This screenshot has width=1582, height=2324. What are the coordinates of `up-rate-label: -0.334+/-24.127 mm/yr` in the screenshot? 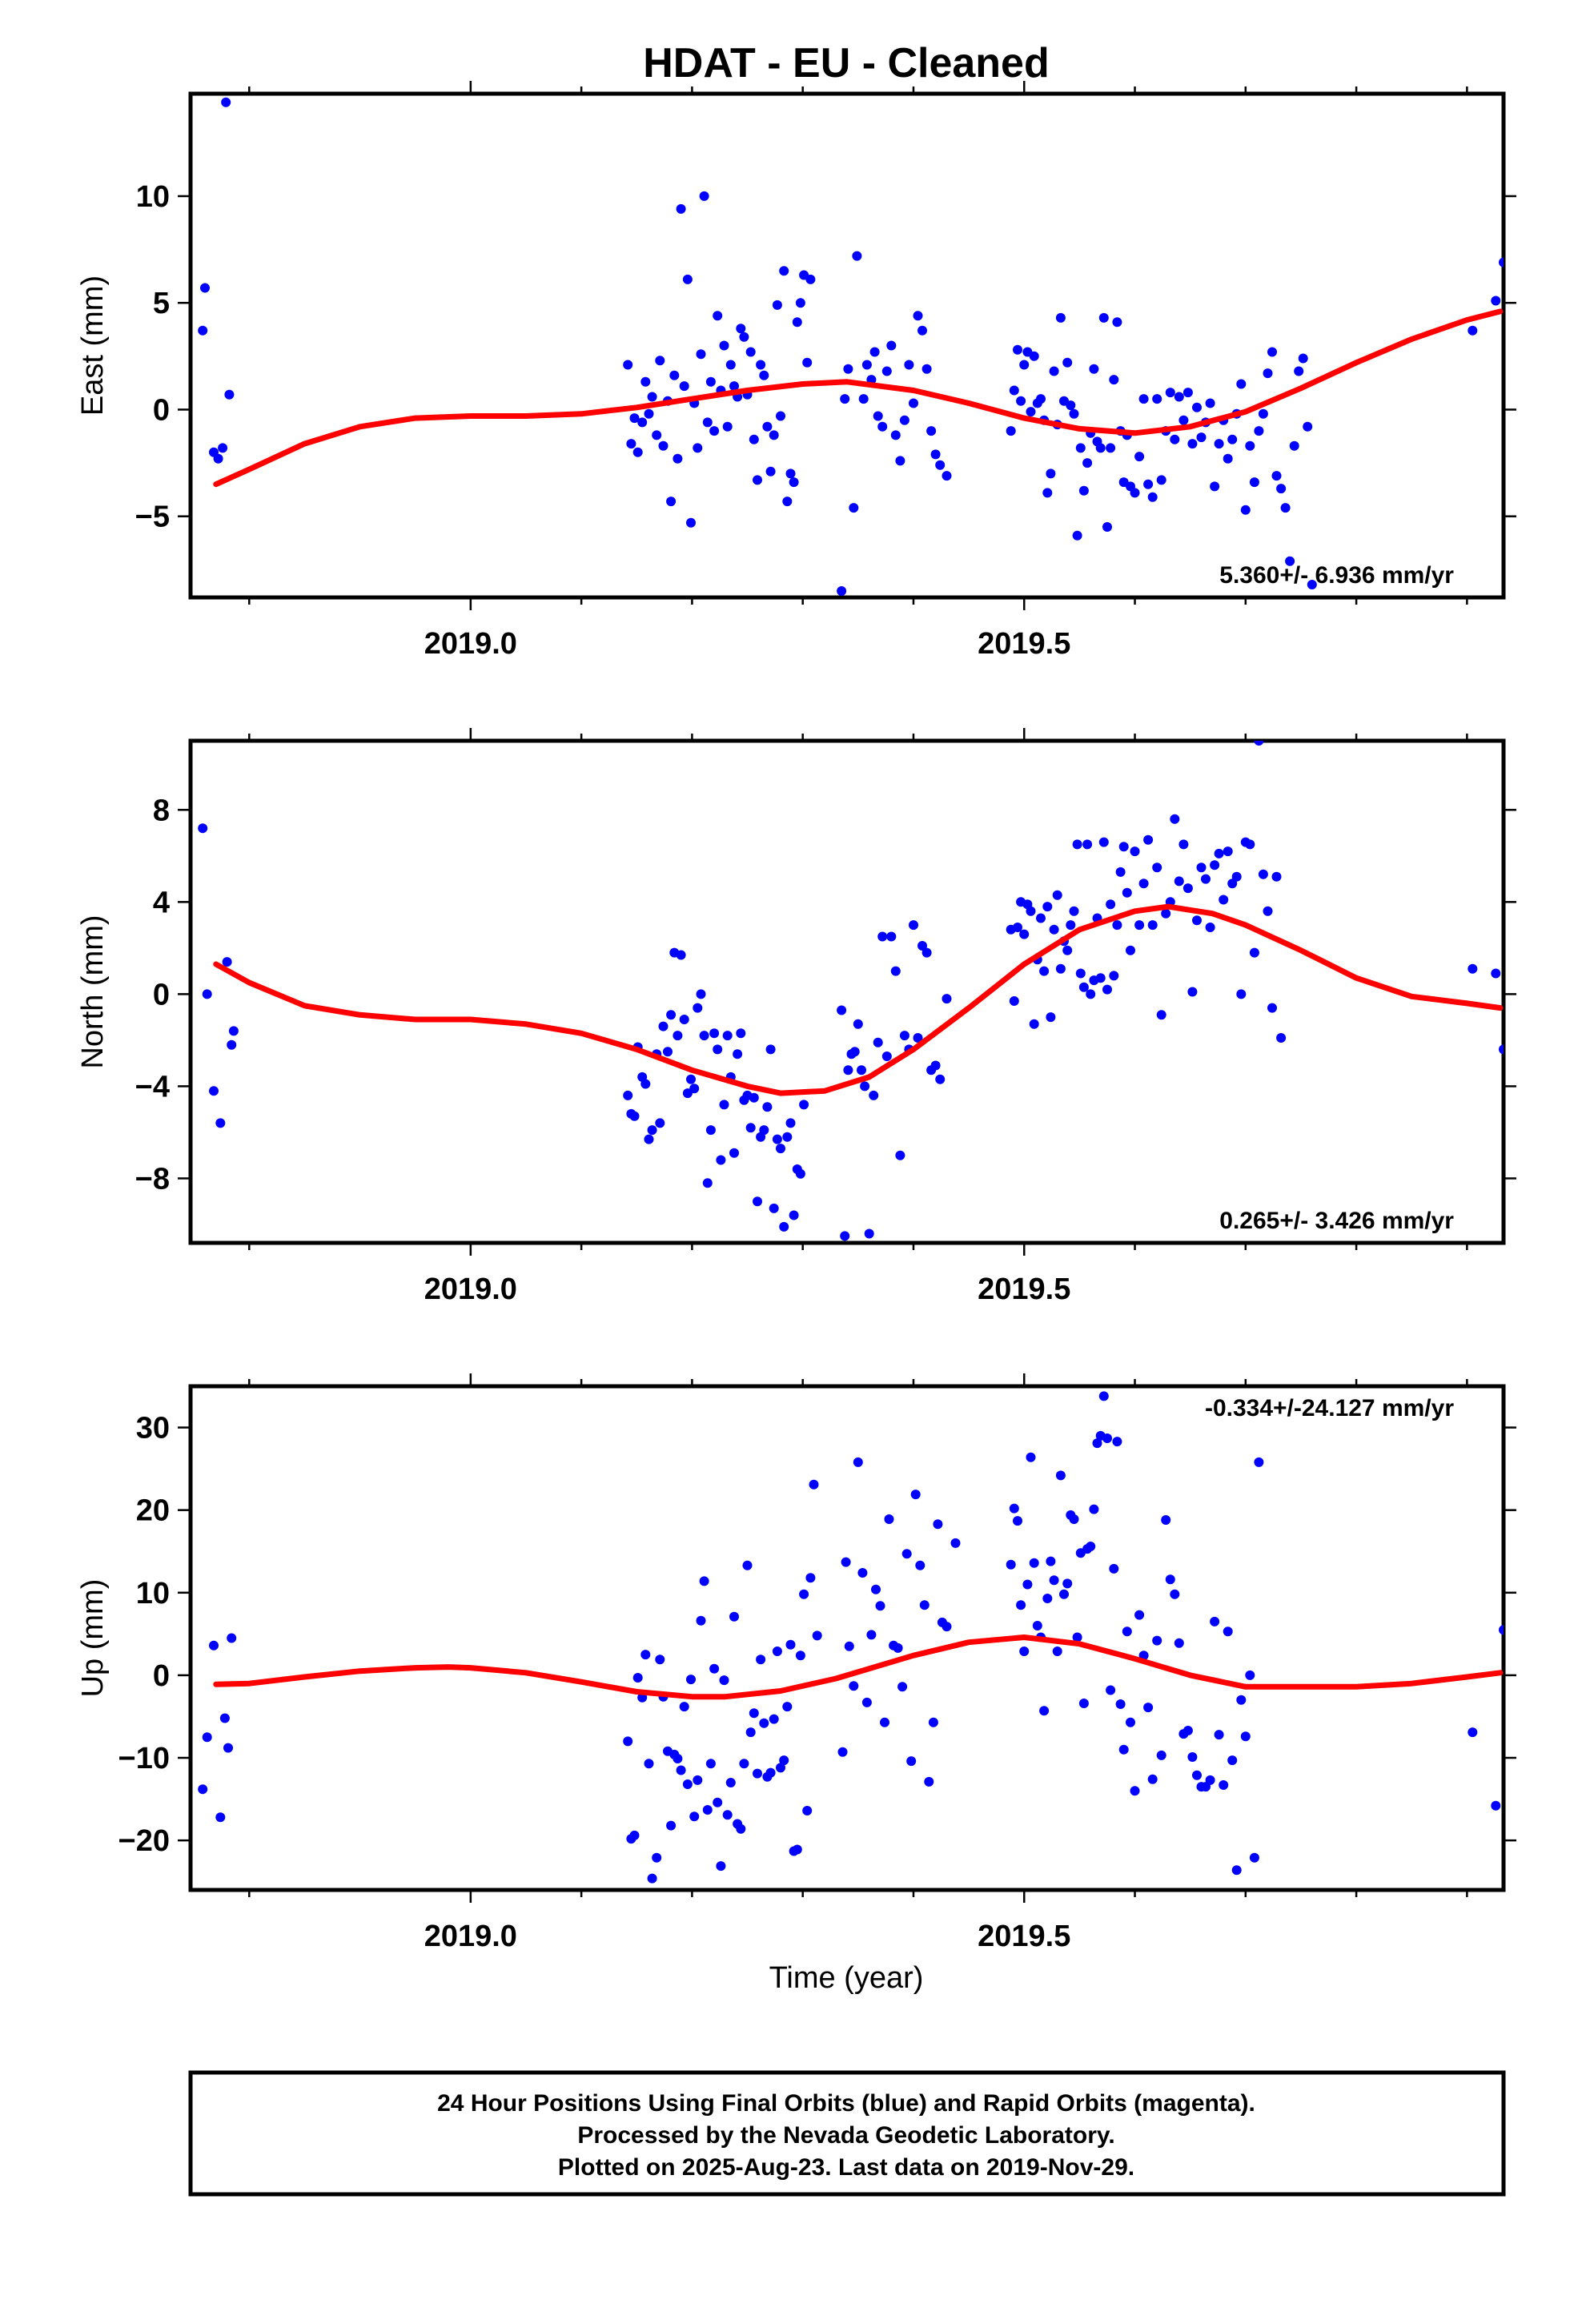 It's located at (1329, 1408).